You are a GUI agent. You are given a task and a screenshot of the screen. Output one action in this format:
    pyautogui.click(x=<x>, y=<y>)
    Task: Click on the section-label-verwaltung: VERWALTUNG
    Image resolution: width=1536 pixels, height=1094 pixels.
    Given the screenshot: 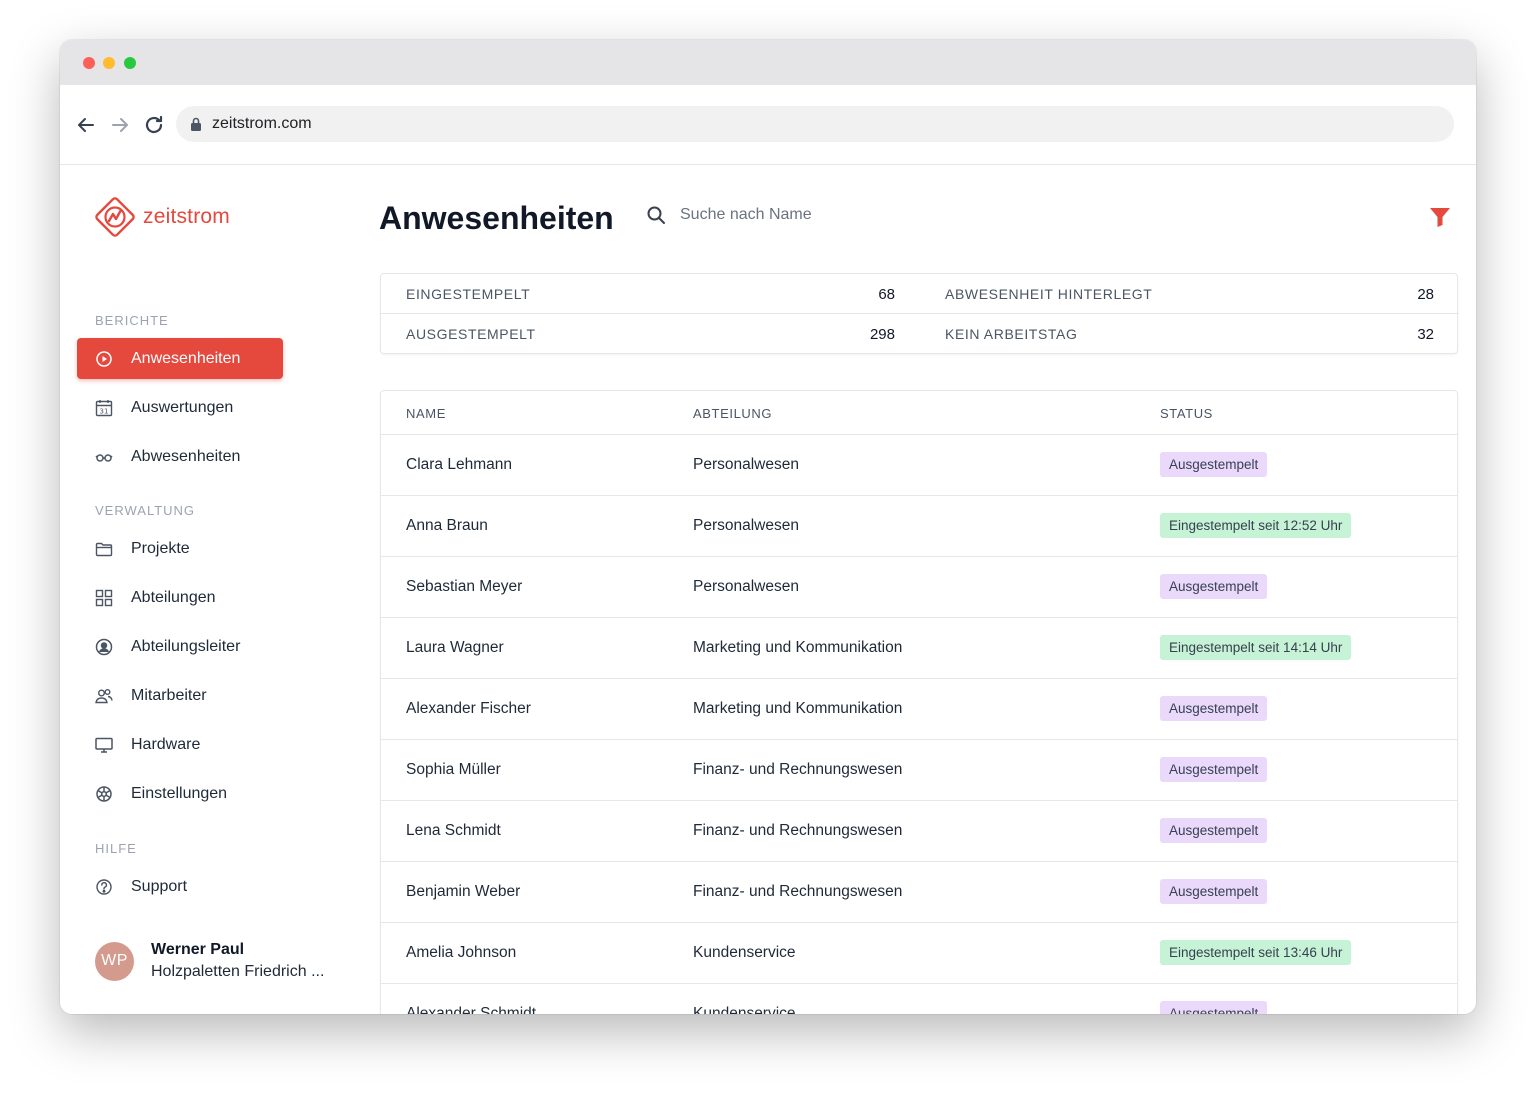 What is the action you would take?
    pyautogui.click(x=145, y=510)
    